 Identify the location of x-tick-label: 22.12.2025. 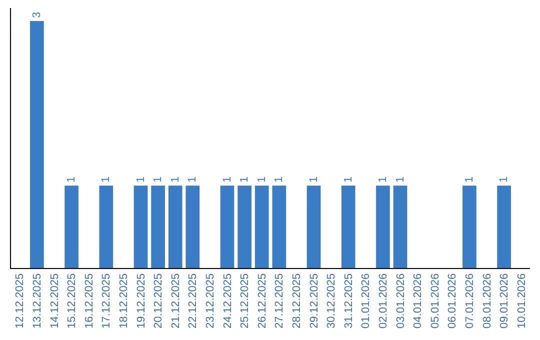
(193, 300).